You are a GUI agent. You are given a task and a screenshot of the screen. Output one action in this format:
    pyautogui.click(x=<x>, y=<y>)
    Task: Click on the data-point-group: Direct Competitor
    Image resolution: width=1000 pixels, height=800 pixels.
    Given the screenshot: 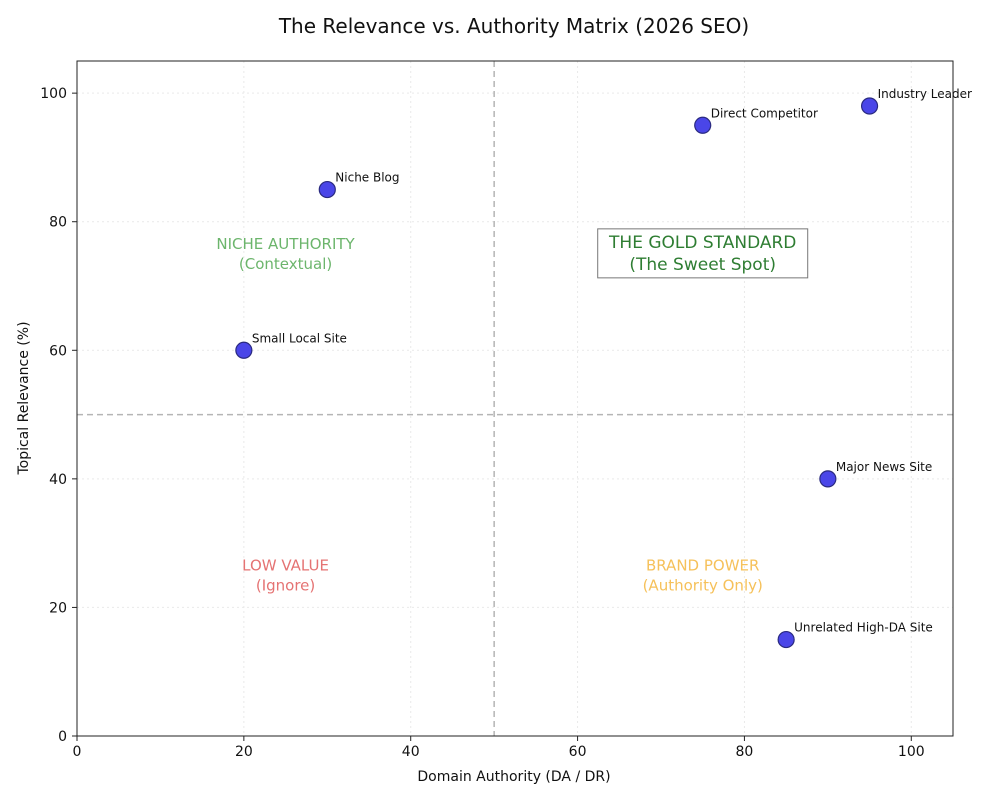 What is the action you would take?
    pyautogui.click(x=756, y=120)
    